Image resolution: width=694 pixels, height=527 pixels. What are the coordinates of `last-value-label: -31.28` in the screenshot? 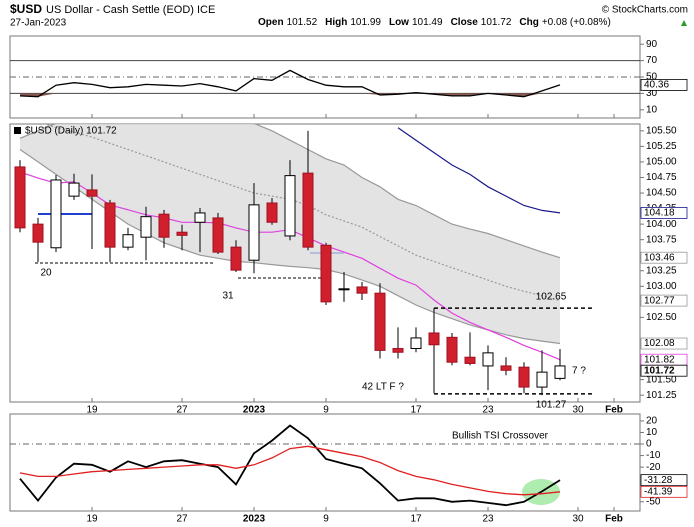 It's located at (658, 480).